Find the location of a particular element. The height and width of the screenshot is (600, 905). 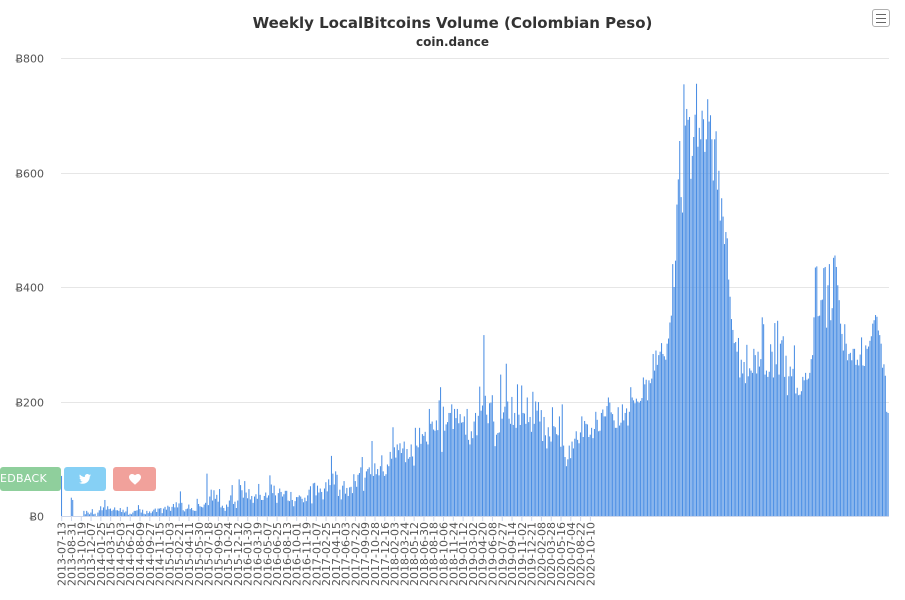

heart-button is located at coordinates (134, 479).